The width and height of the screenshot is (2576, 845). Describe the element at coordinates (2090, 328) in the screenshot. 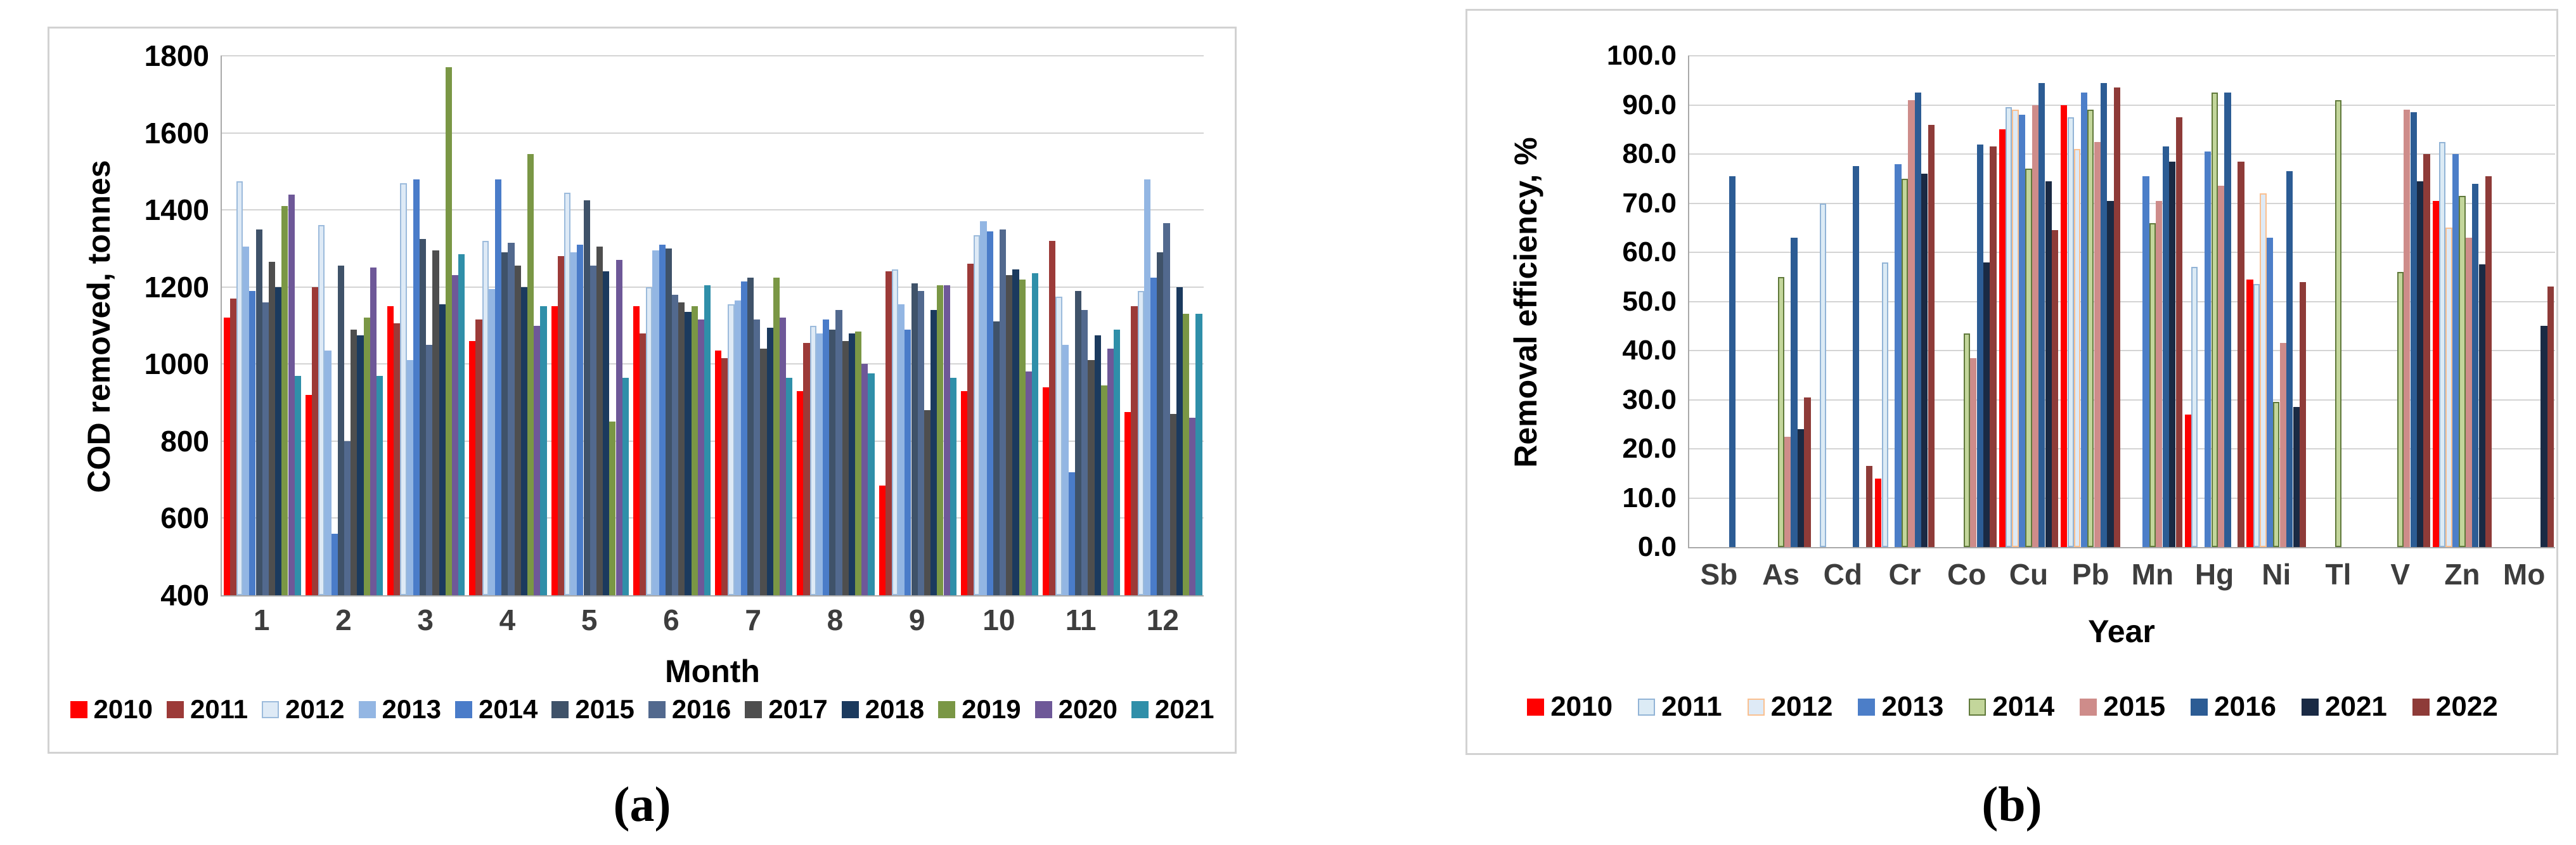

I see `bar-2014-Pb` at that location.